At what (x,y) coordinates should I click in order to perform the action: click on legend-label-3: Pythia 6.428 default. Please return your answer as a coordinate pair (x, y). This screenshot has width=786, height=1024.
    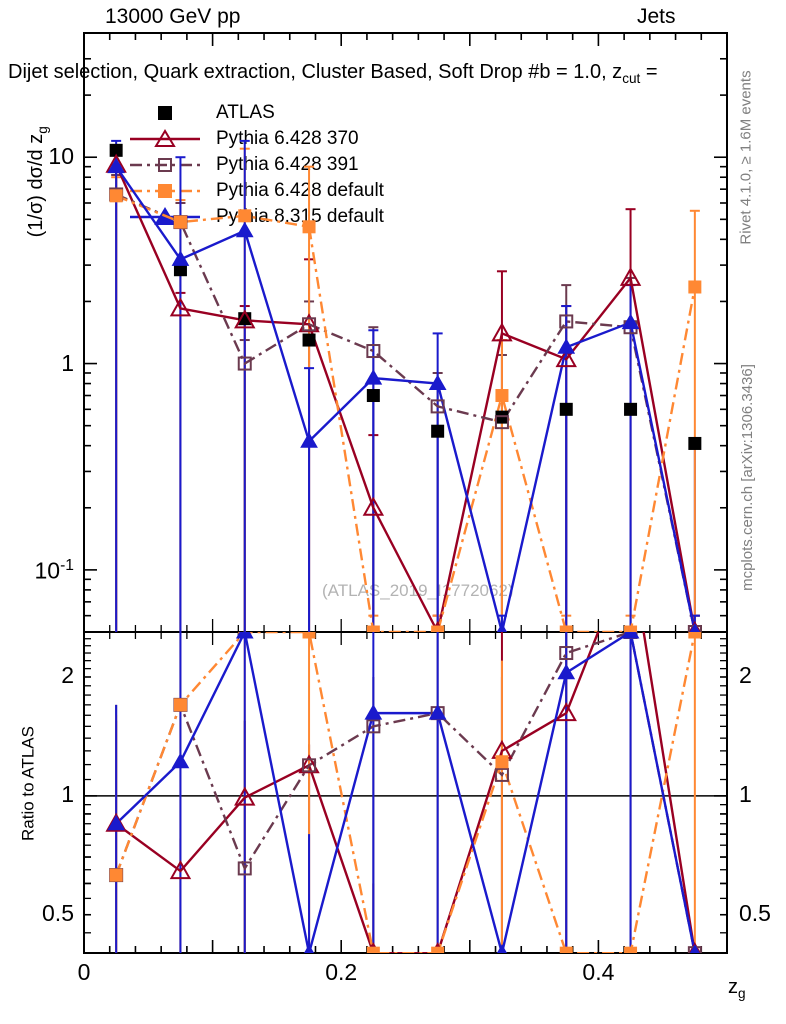
    Looking at the image, I should click on (300, 190).